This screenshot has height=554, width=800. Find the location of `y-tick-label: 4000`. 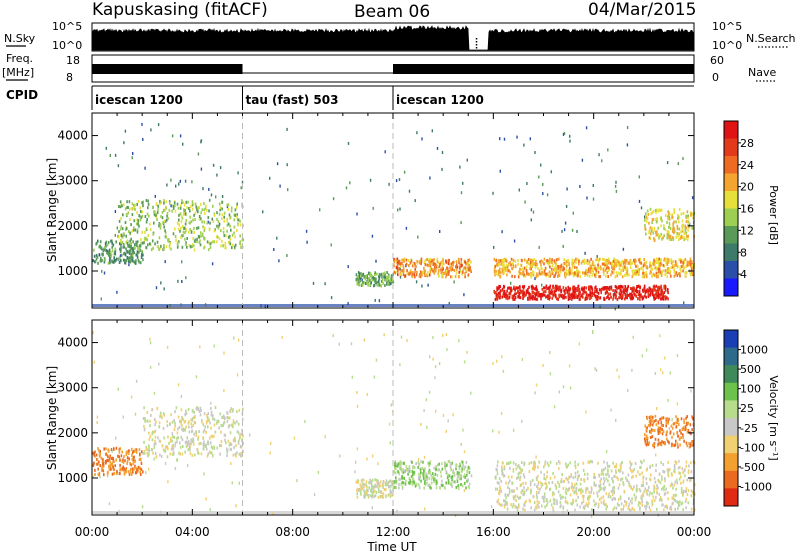

y-tick-label: 4000 is located at coordinates (72, 136).